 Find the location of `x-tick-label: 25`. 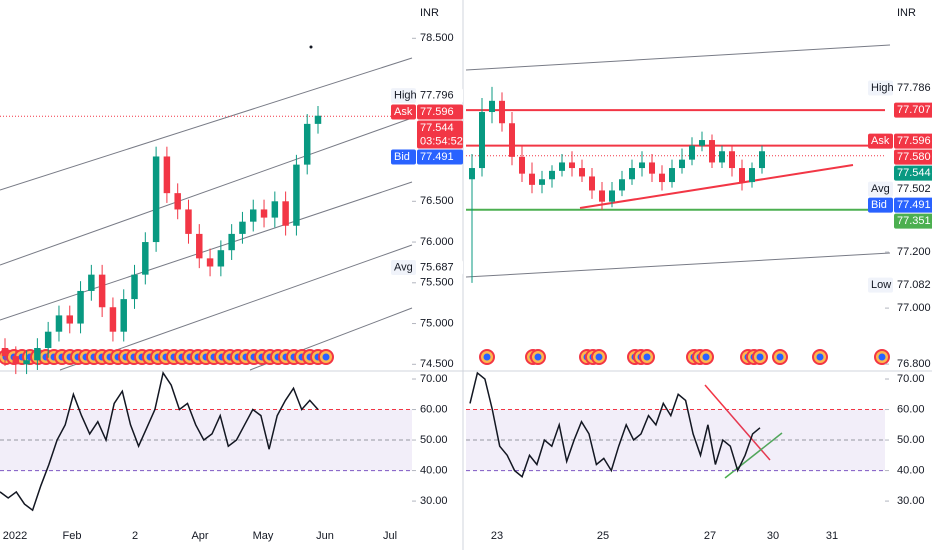

x-tick-label: 25 is located at coordinates (603, 536).